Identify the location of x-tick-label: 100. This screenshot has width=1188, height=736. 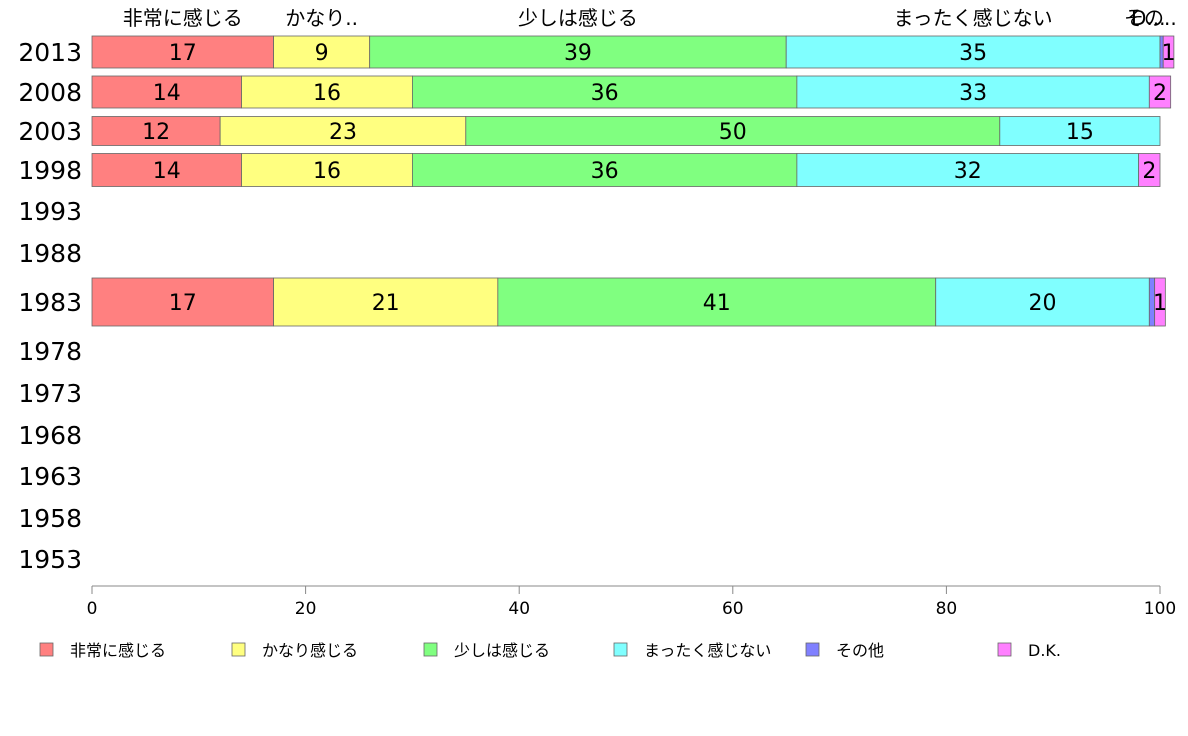
(1160, 609).